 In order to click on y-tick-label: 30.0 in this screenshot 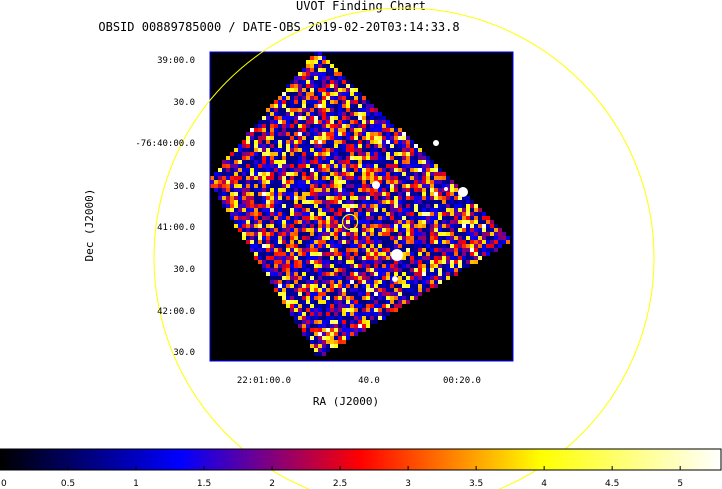, I will do `click(184, 353)`.